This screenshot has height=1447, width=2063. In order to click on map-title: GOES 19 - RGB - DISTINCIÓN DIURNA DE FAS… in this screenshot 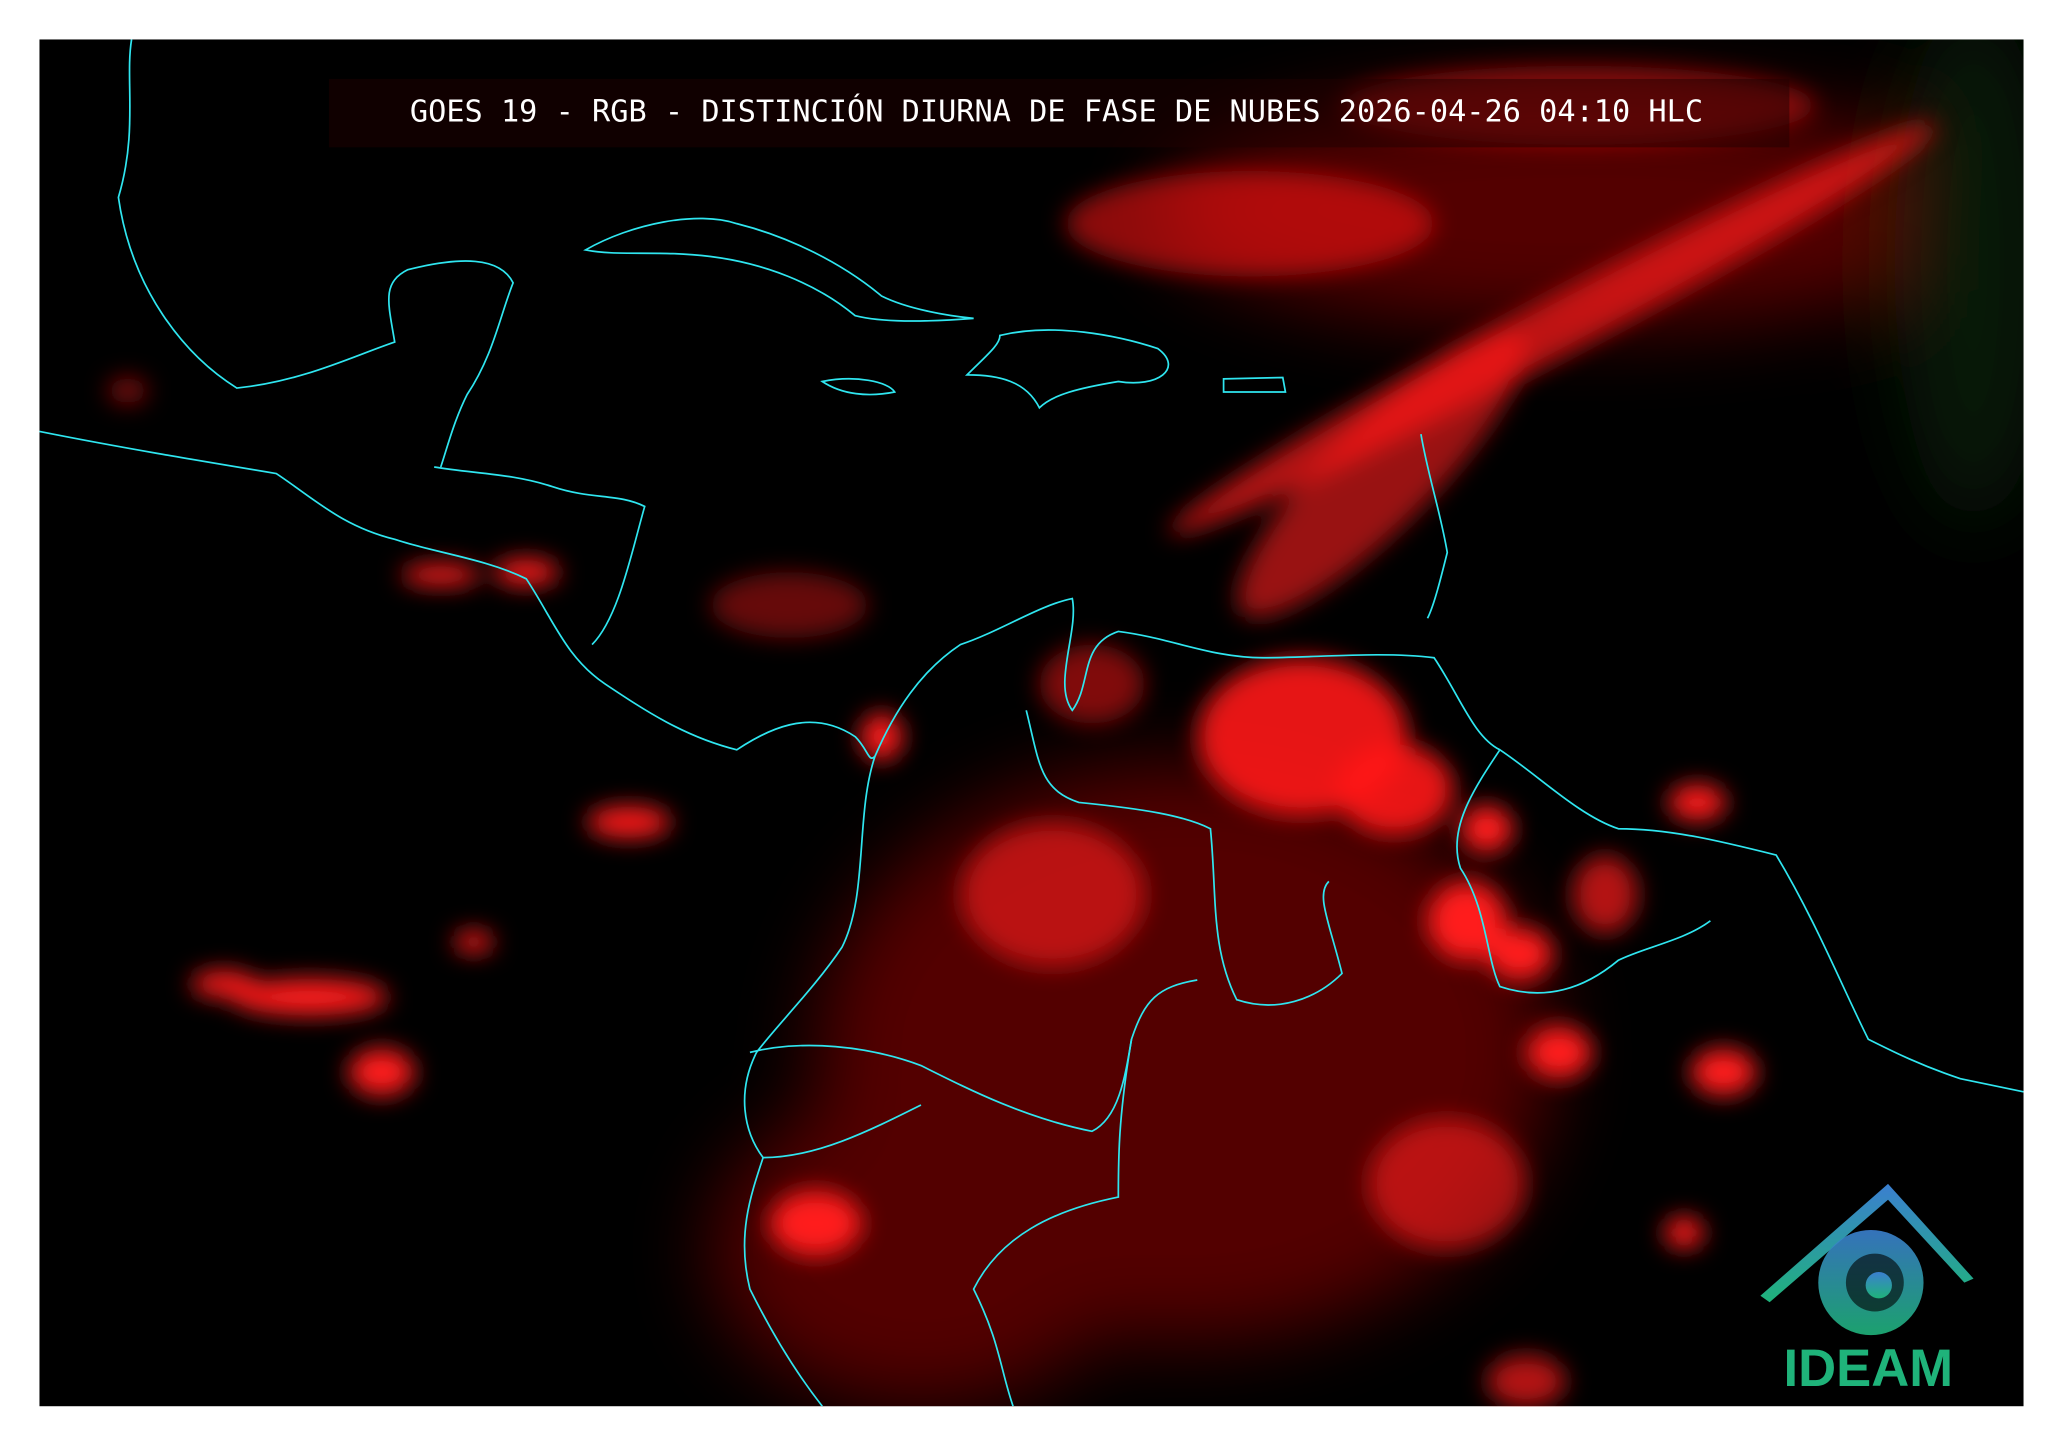, I will do `click(1056, 111)`.